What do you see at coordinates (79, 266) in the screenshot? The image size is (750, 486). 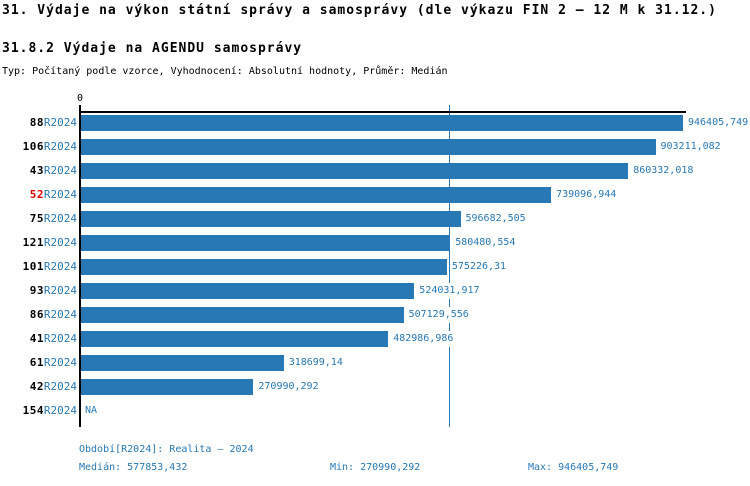 I see `y-axis-line` at bounding box center [79, 266].